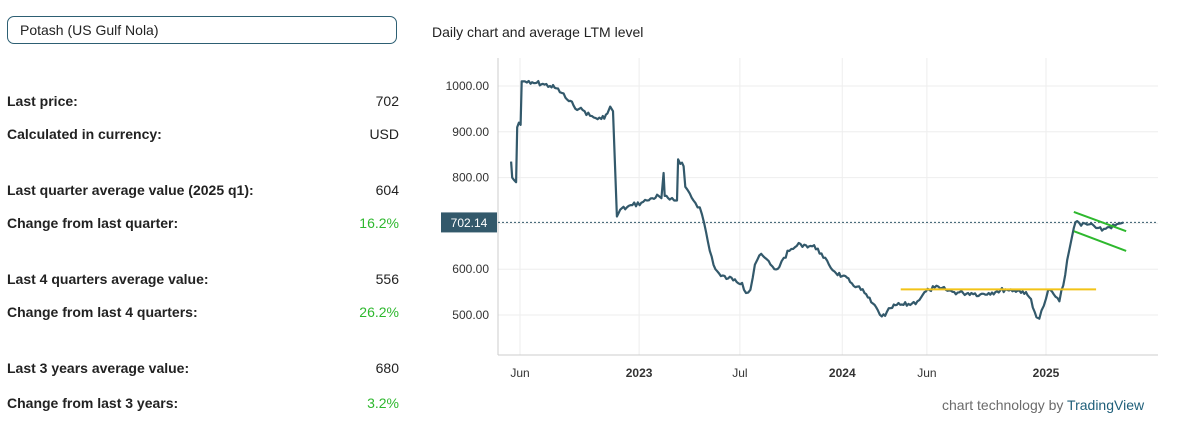  Describe the element at coordinates (379, 312) in the screenshot. I see `stat-value: 26.2%` at that location.